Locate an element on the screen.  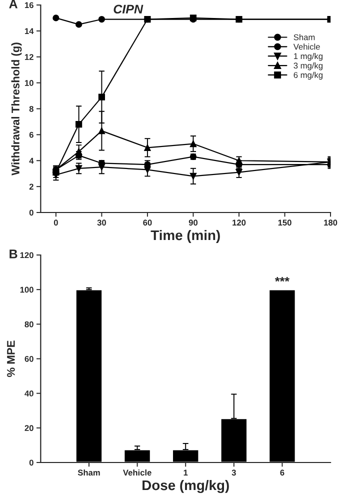
x-tick-label: 120 is located at coordinates (239, 223).